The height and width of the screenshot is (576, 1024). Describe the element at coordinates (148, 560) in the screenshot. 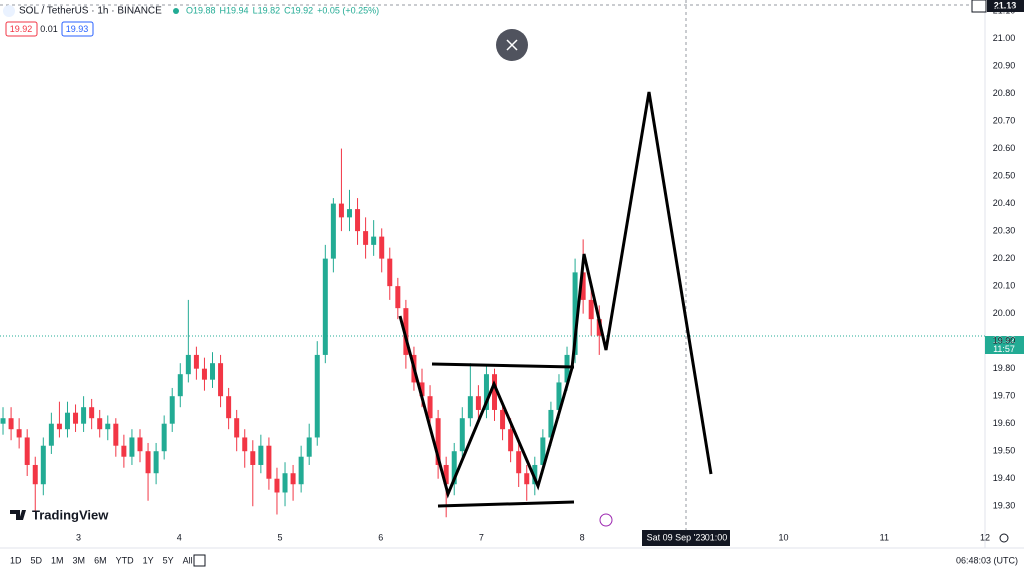

I see `range-button: 1Y` at that location.